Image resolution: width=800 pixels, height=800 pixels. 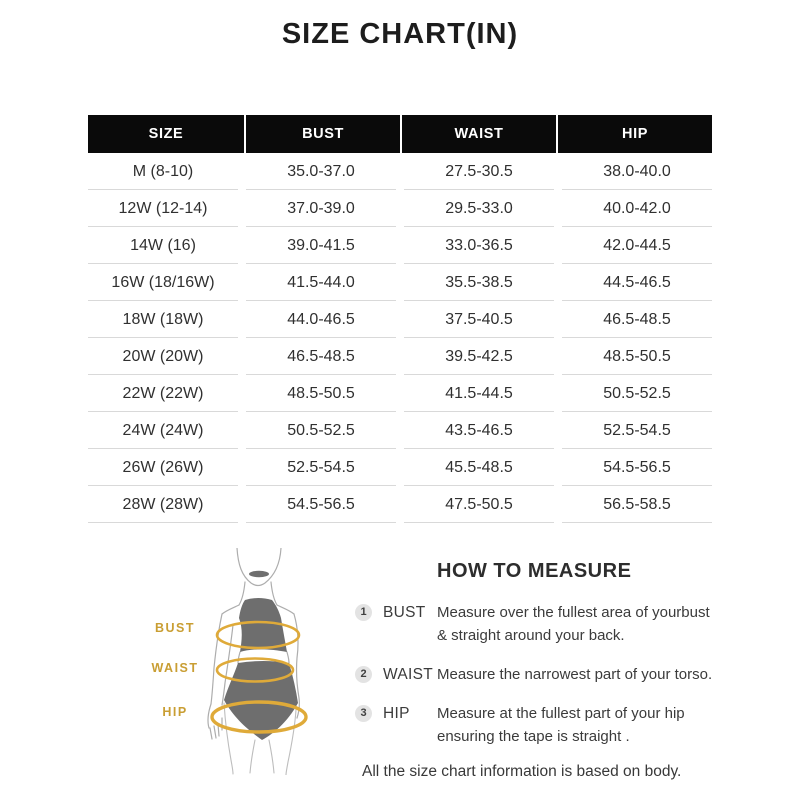 I want to click on table-row: 28W (28W) 54.5-56.5 47.5-50.5 56.5-58.5, so click(x=400, y=504).